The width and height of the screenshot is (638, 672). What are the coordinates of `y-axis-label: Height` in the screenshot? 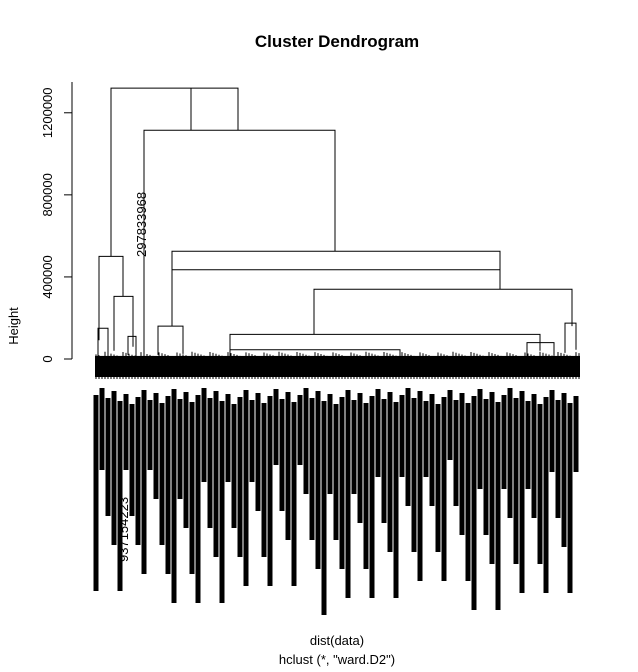 It's located at (13, 326).